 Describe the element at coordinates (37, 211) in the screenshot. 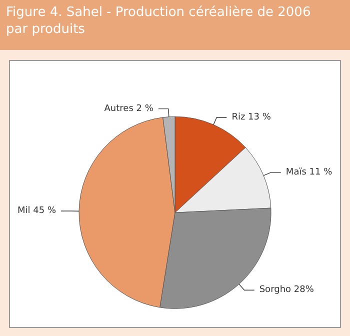

I see `slice-label: Mil 45 %` at that location.